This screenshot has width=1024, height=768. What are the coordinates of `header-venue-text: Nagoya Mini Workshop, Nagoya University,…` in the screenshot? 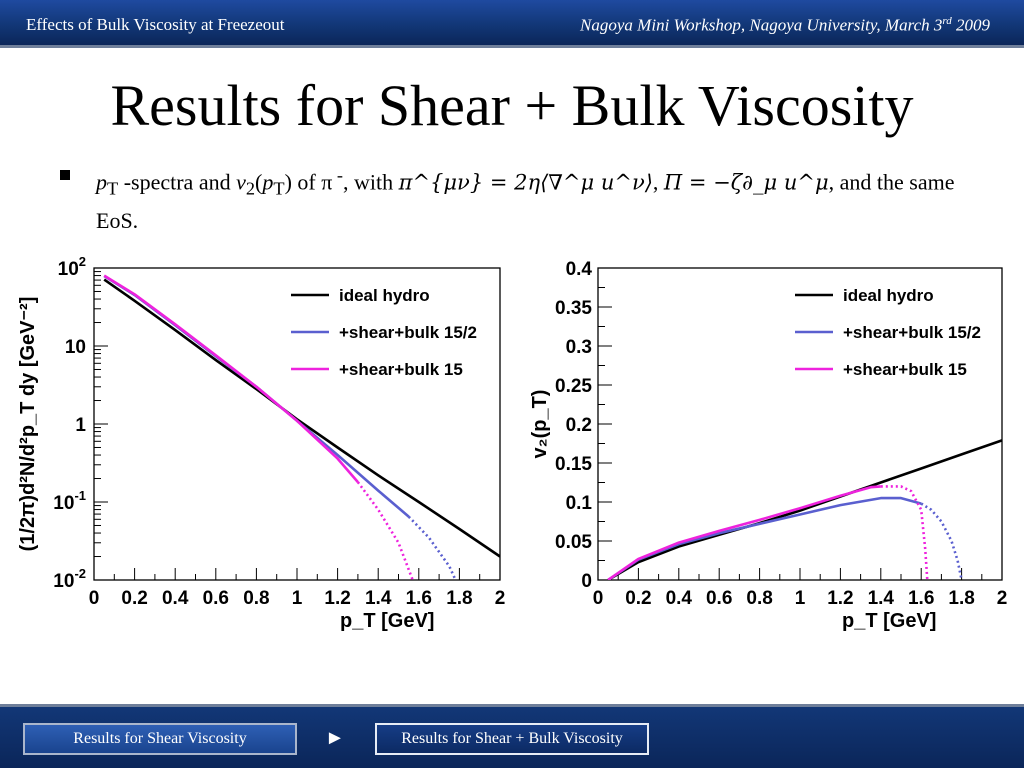 It's located at (761, 25).